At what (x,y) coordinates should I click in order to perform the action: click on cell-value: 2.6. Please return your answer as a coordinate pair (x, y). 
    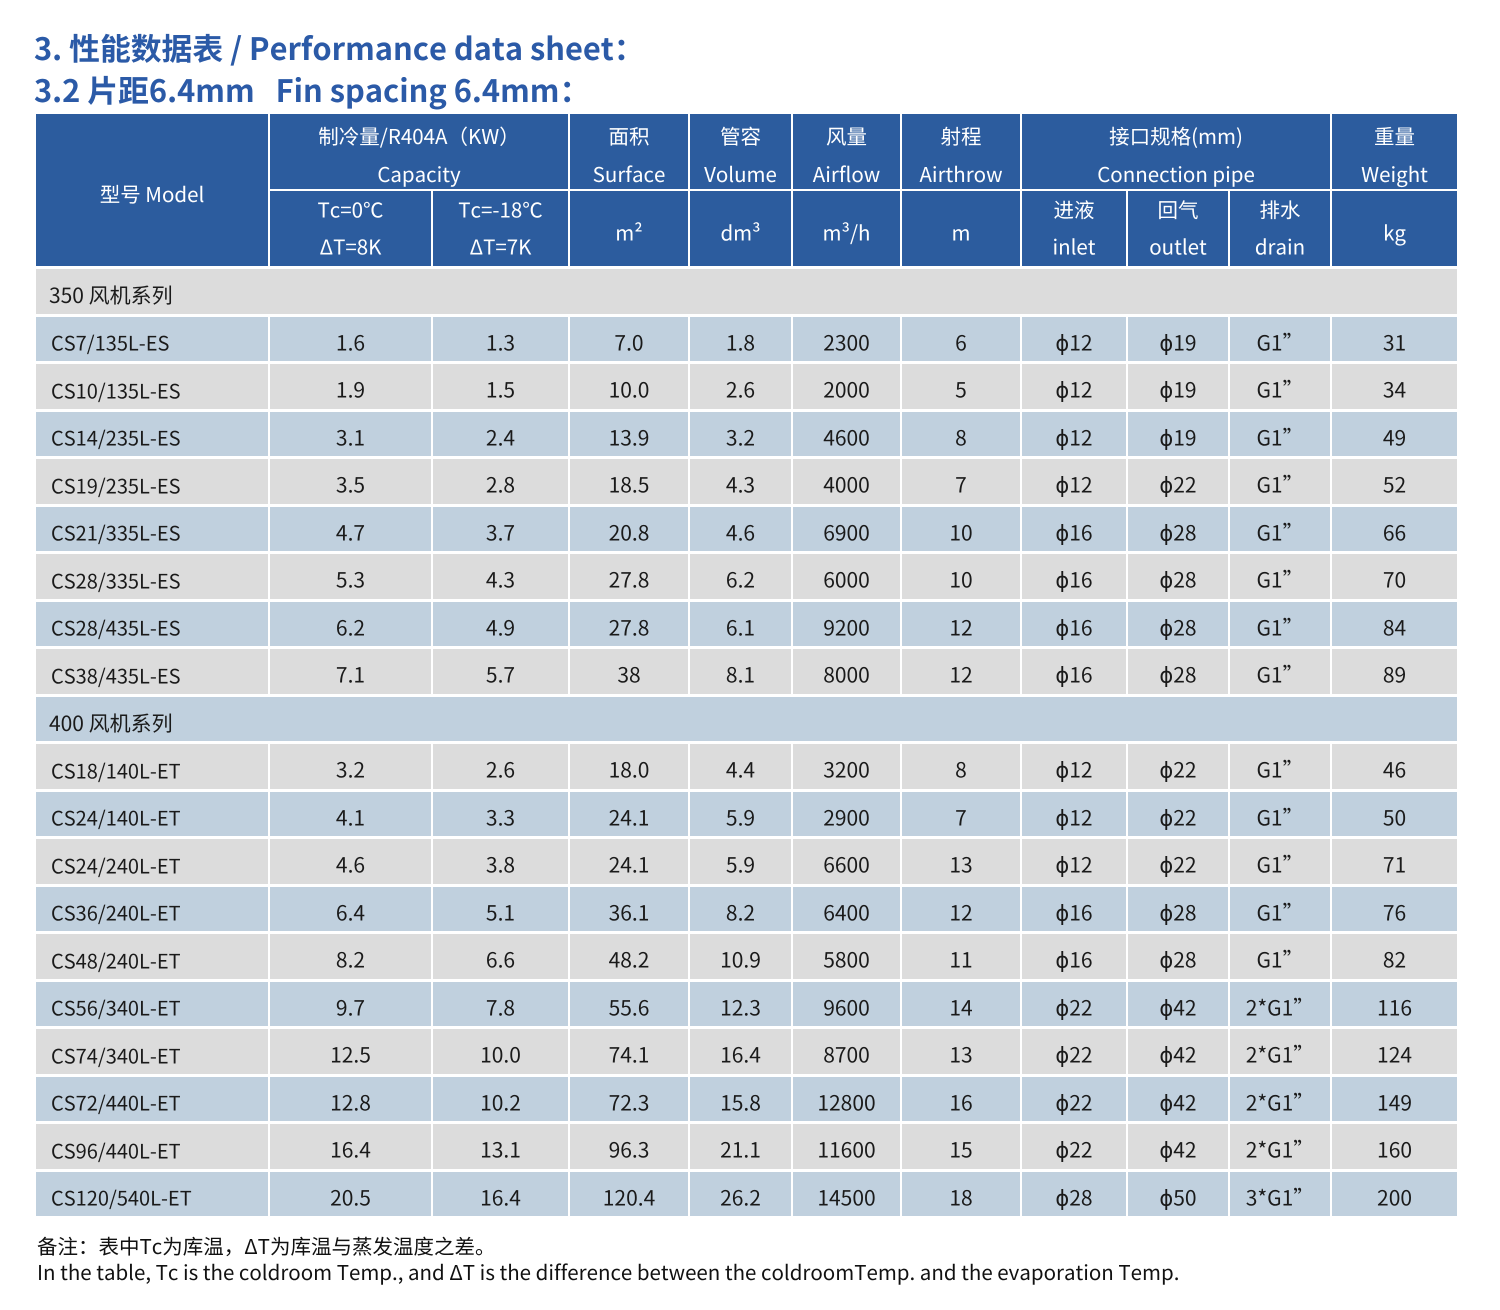
    Looking at the image, I should click on (501, 768).